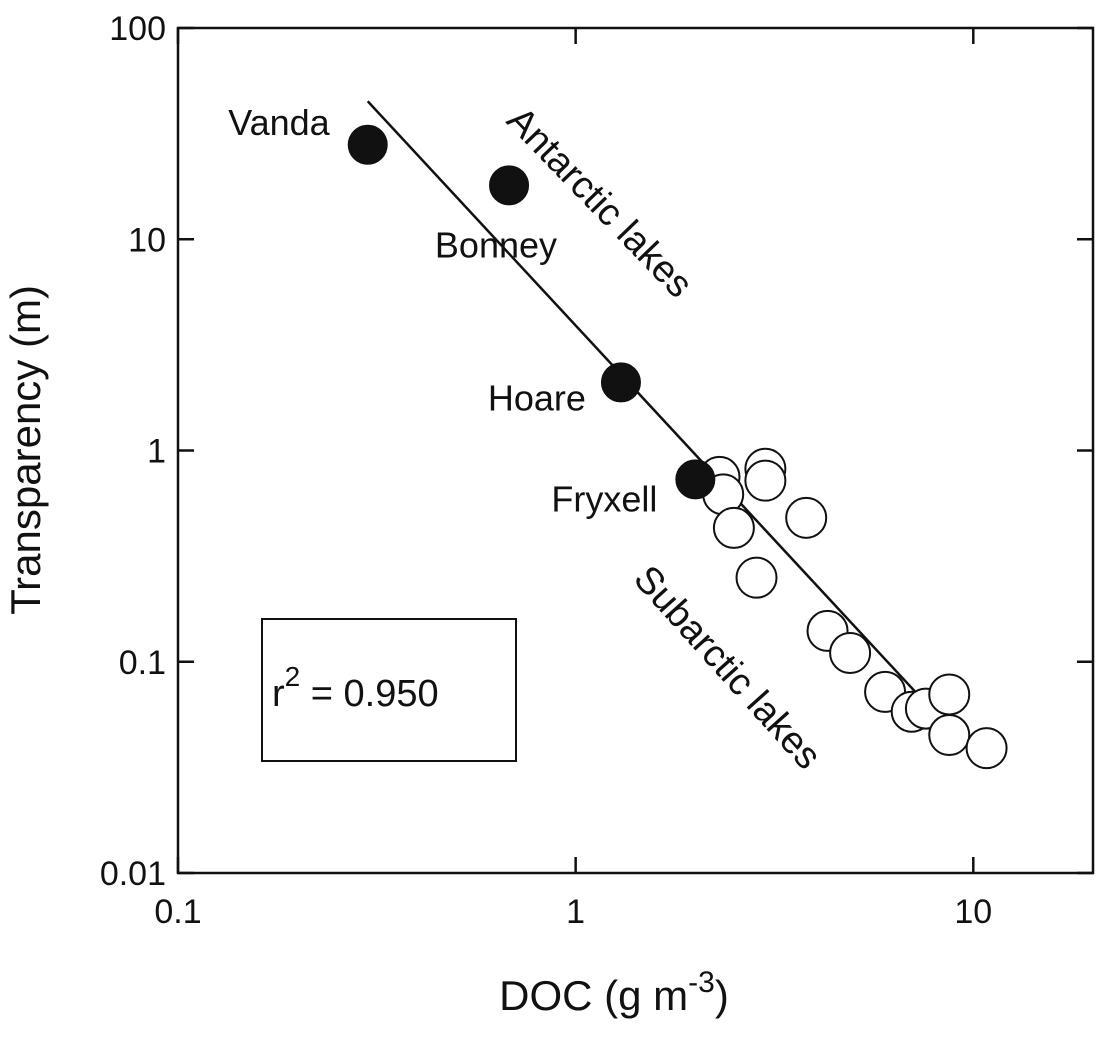 The image size is (1120, 1037). What do you see at coordinates (142, 663) in the screenshot?
I see `y-tick-label: 0.1` at bounding box center [142, 663].